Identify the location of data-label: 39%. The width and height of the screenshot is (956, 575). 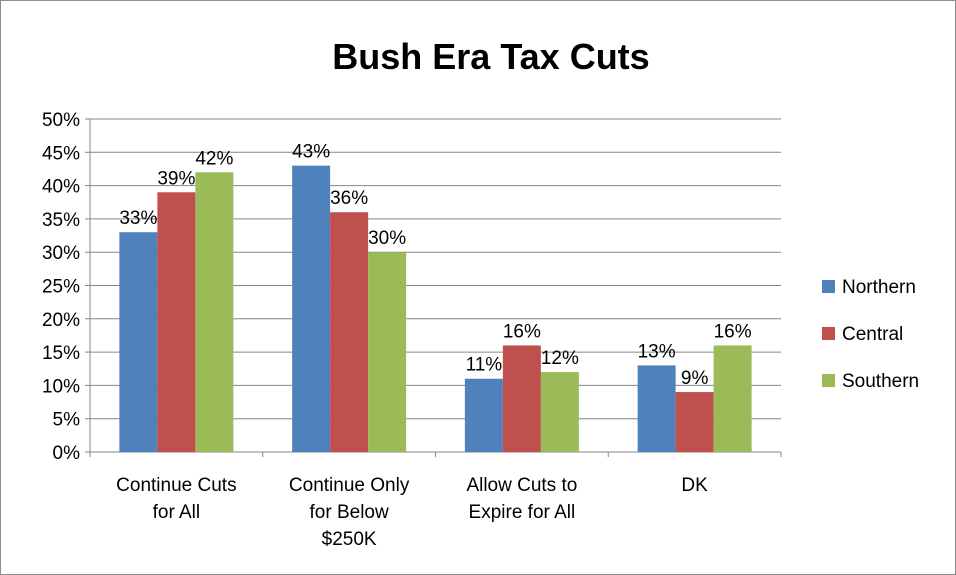
(176, 178).